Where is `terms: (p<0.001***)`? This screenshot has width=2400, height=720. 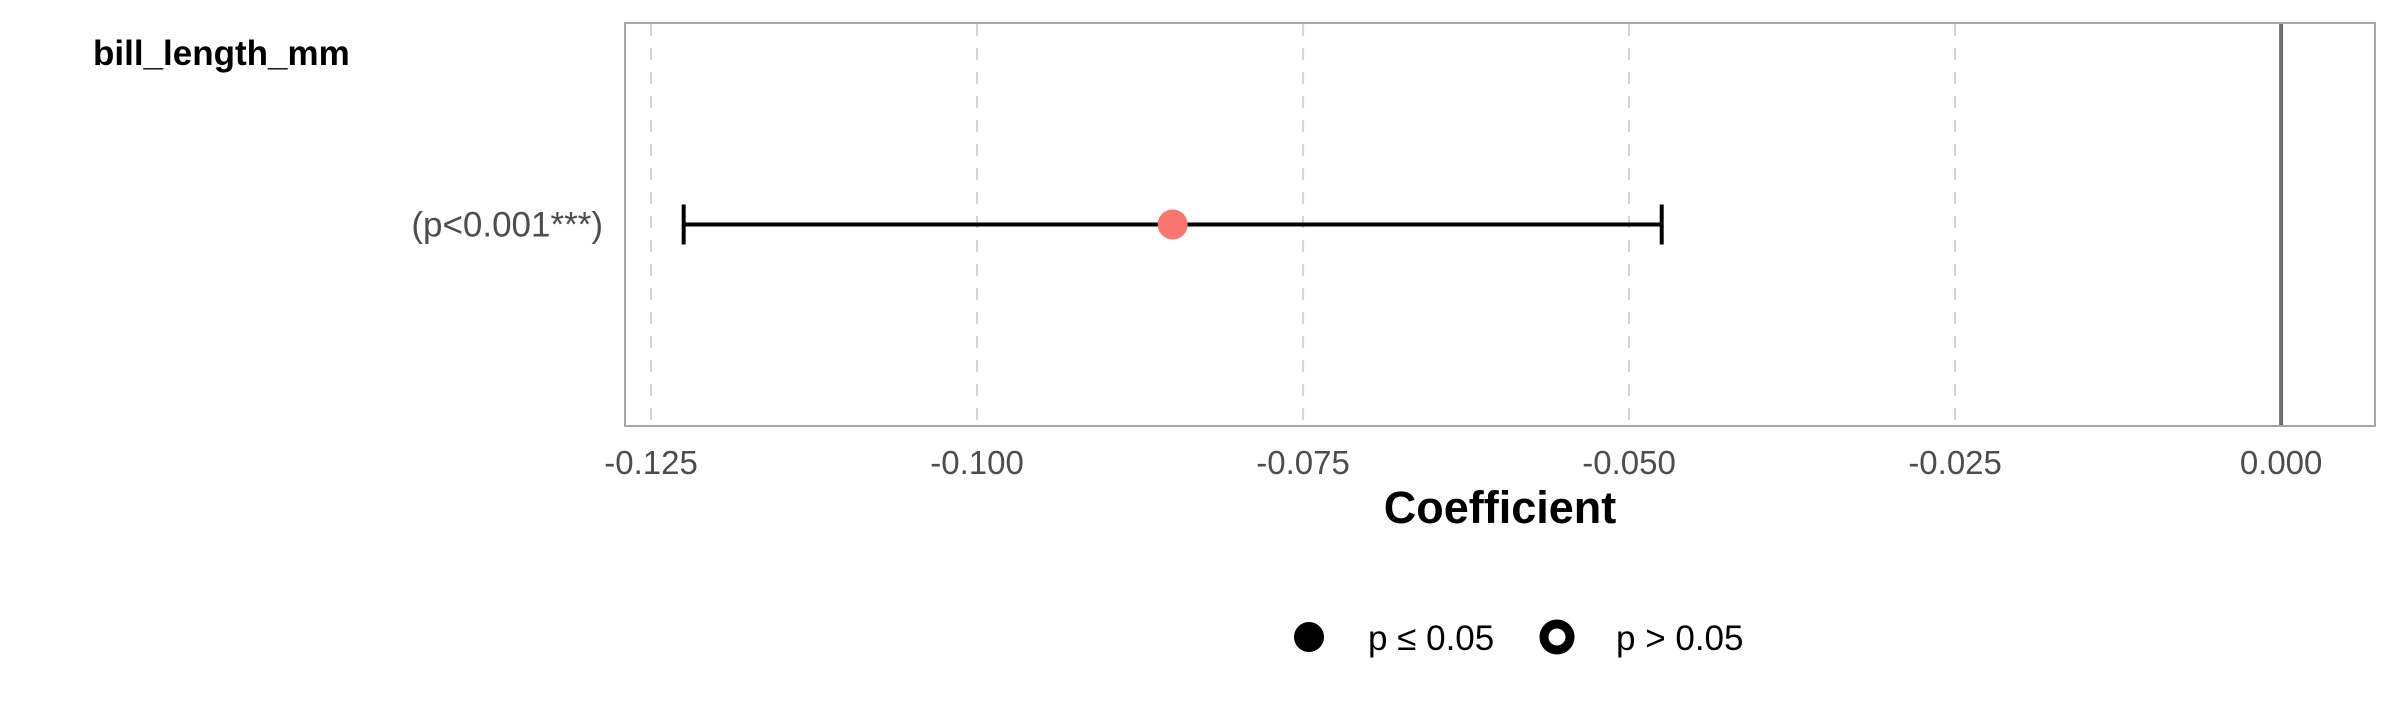 terms: (p<0.001***) is located at coordinates (1037, 224).